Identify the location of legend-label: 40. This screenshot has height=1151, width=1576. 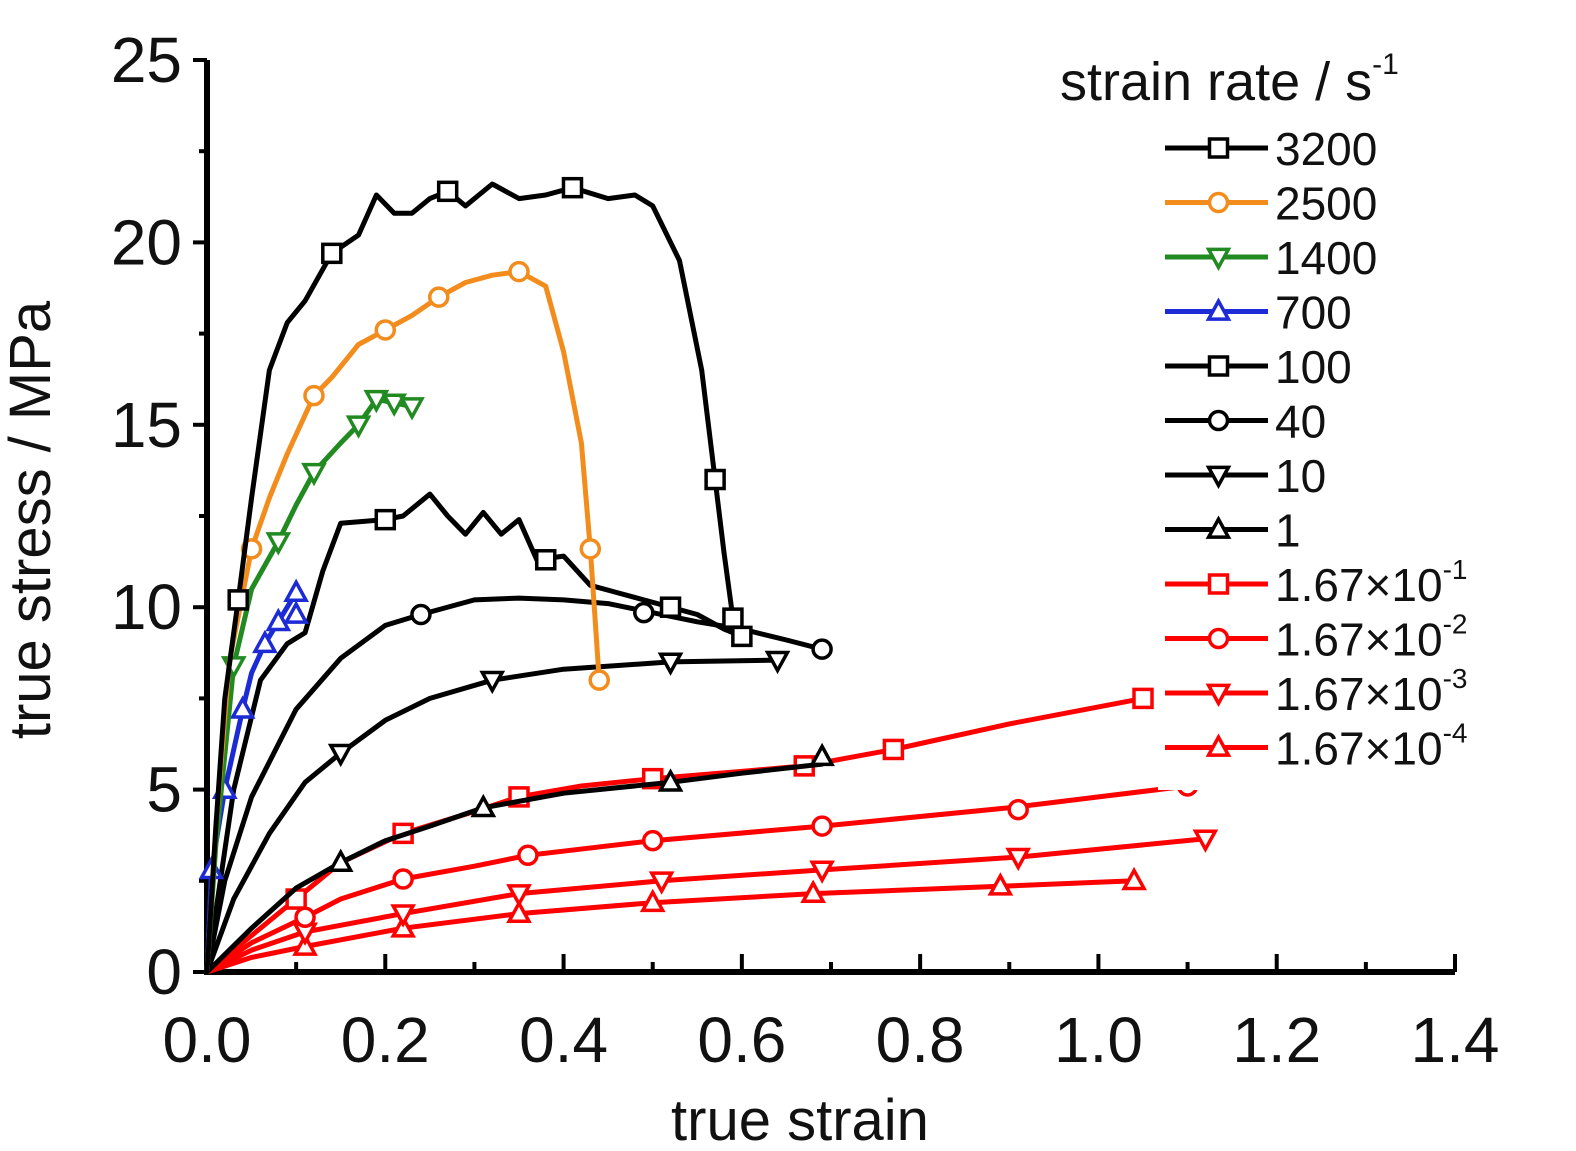
(1300, 422).